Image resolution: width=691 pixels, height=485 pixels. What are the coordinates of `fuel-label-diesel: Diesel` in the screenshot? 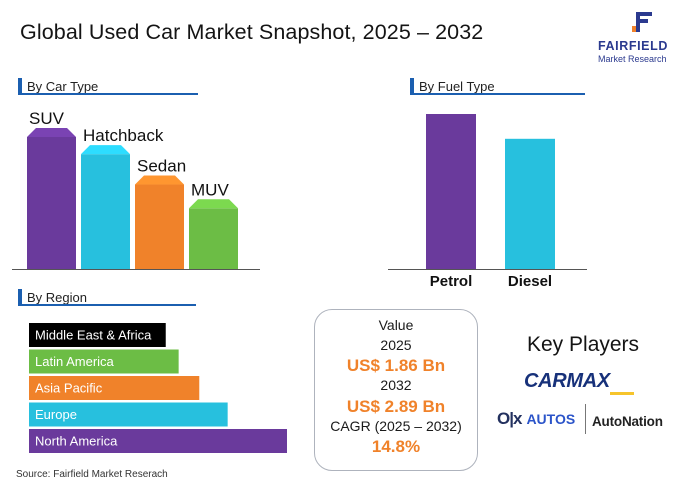 It's located at (530, 281).